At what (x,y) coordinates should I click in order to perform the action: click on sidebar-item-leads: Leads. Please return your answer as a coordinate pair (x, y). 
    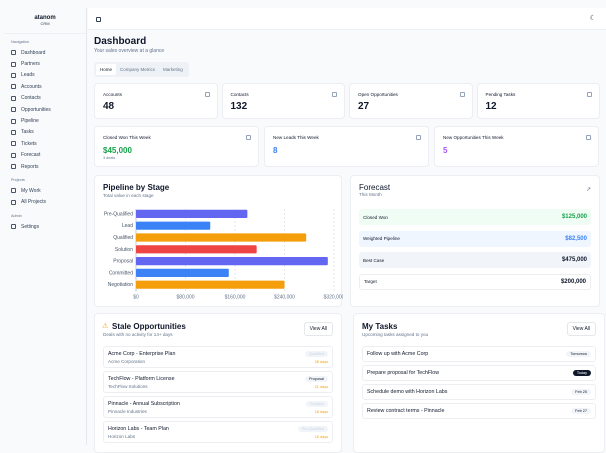
    Looking at the image, I should click on (45, 75).